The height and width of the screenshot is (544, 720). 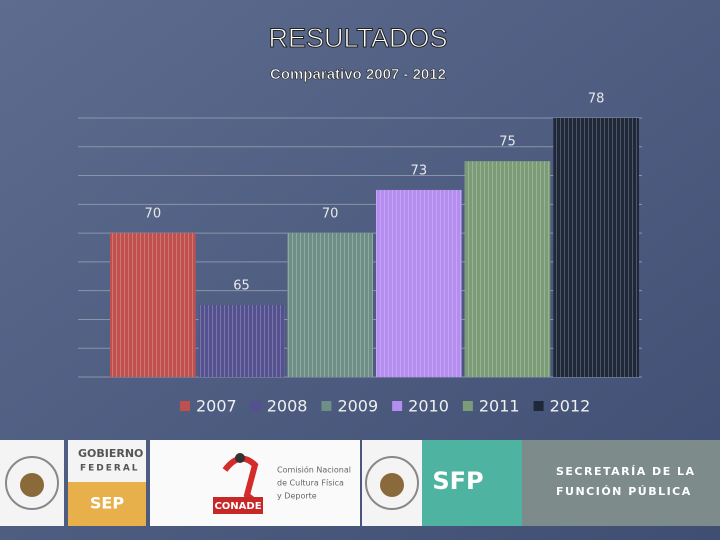 I want to click on conade-name: de Cultura Física, so click(x=310, y=483).